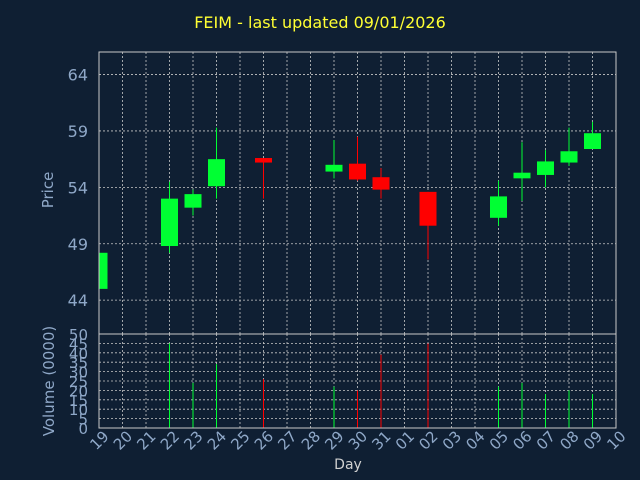 The width and height of the screenshot is (640, 480). I want to click on x-tick-19: 19, so click(99, 440).